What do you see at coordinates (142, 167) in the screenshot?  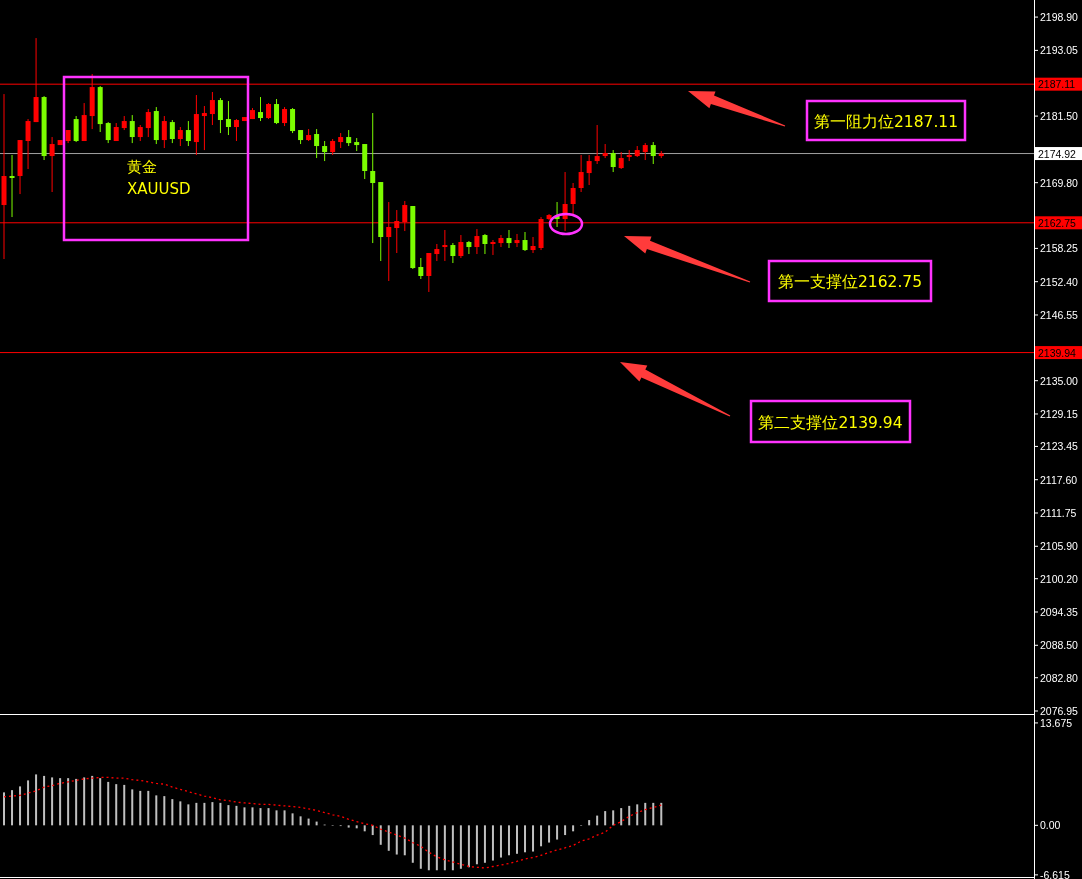 I see `annotation: 黄金` at bounding box center [142, 167].